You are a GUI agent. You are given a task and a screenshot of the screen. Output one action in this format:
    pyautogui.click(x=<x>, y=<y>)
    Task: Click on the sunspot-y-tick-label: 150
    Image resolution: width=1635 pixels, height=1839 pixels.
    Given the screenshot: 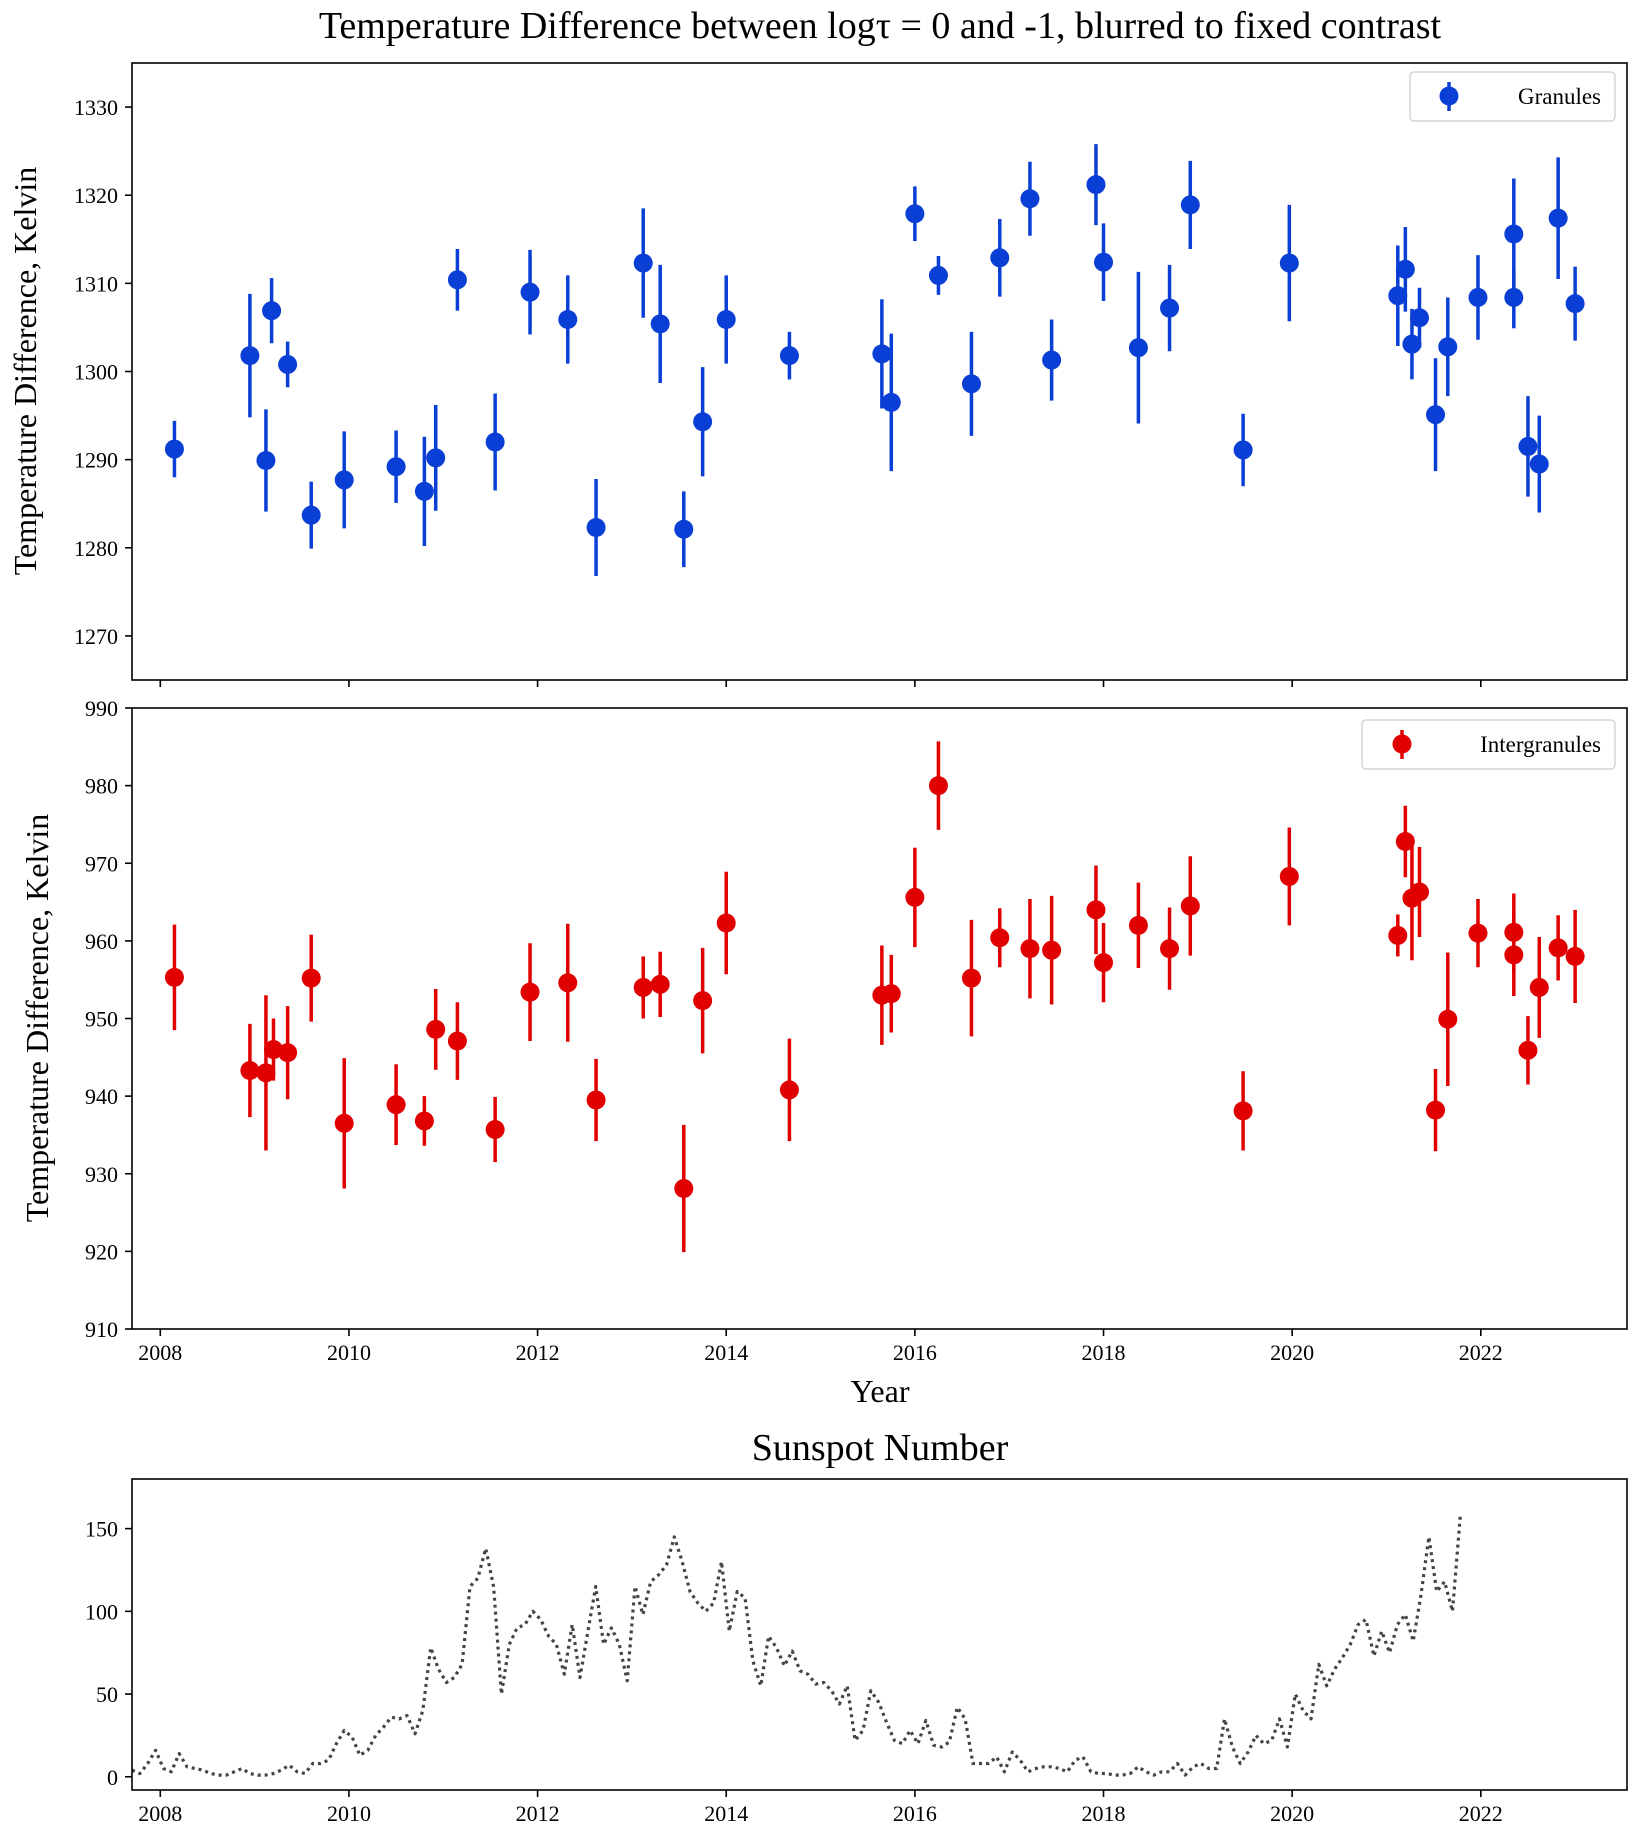 What is the action you would take?
    pyautogui.click(x=101, y=1529)
    